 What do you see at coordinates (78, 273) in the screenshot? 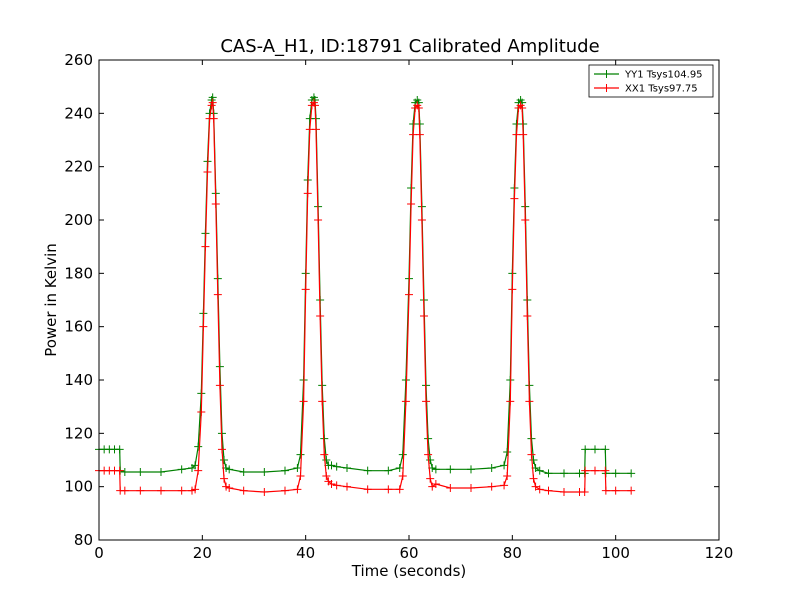
I see `y-tick-label: 180` at bounding box center [78, 273].